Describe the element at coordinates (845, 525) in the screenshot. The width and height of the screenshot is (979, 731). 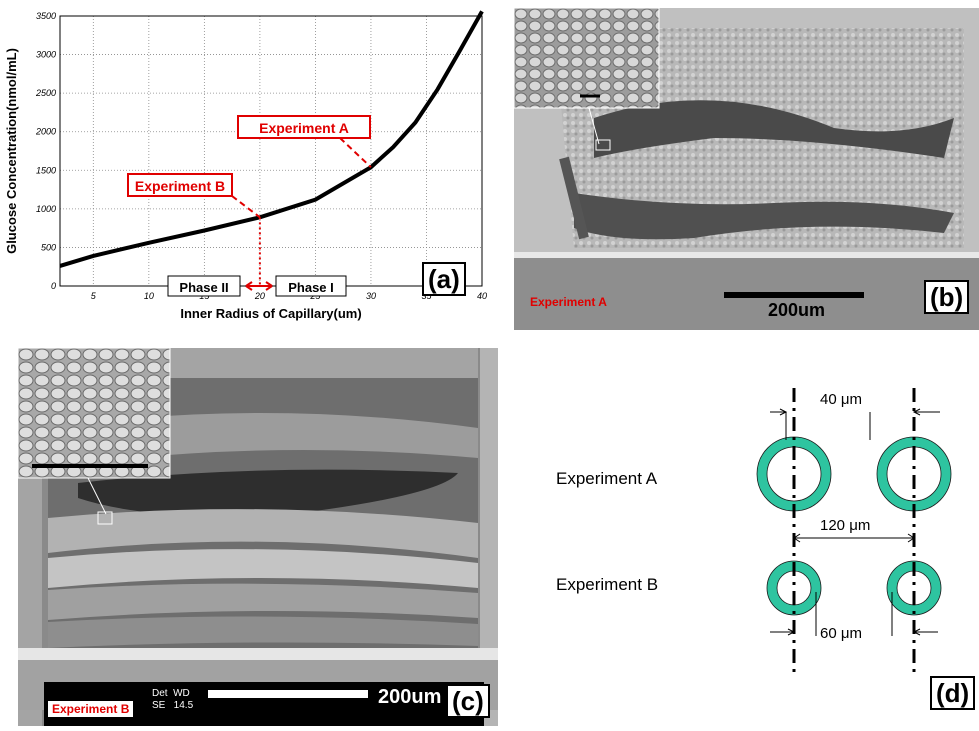
I see `dim-120-label: 120 μm` at that location.